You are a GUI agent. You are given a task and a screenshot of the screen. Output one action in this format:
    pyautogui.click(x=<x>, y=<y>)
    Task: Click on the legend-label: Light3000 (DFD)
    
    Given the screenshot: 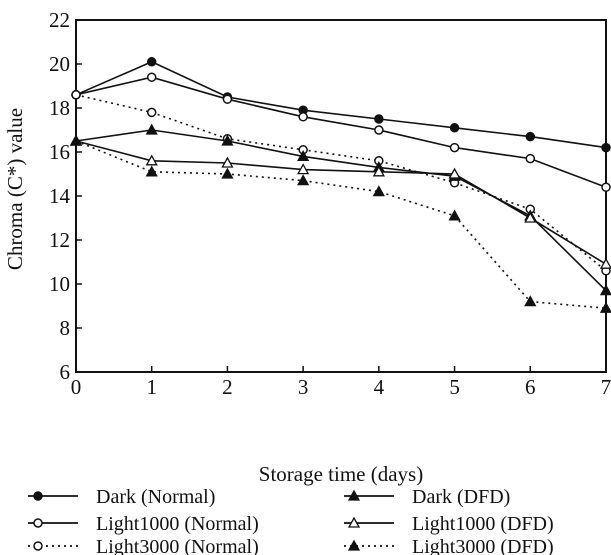 What is the action you would take?
    pyautogui.click(x=483, y=545)
    